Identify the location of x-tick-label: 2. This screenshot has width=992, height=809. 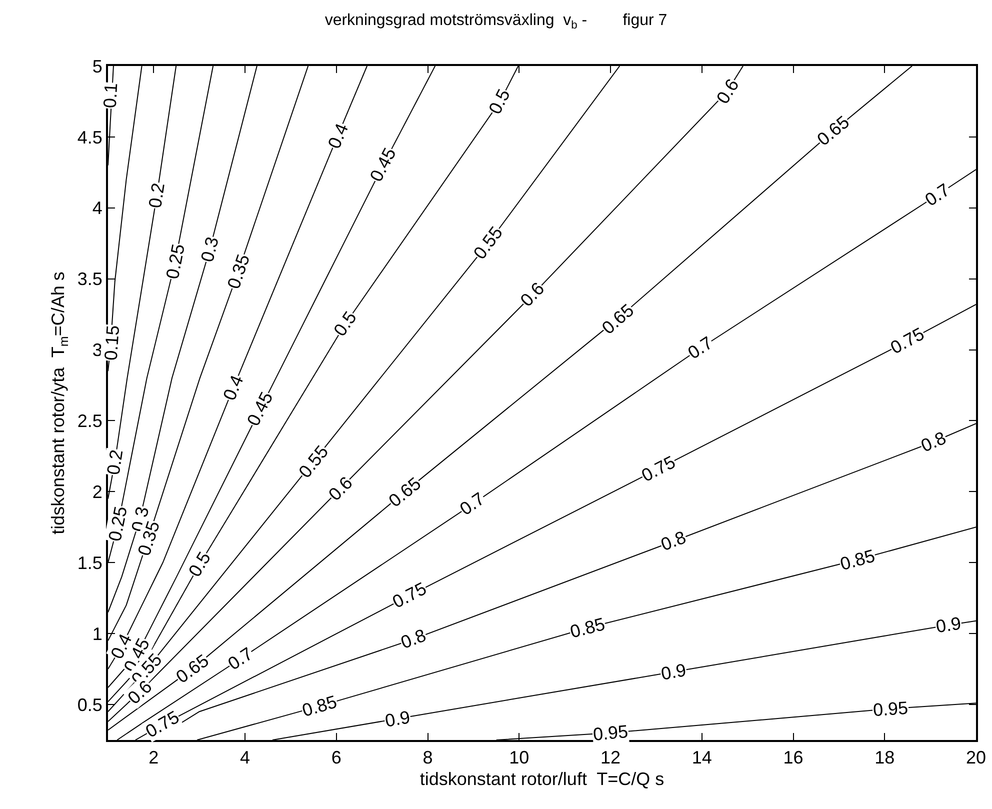
(153, 758).